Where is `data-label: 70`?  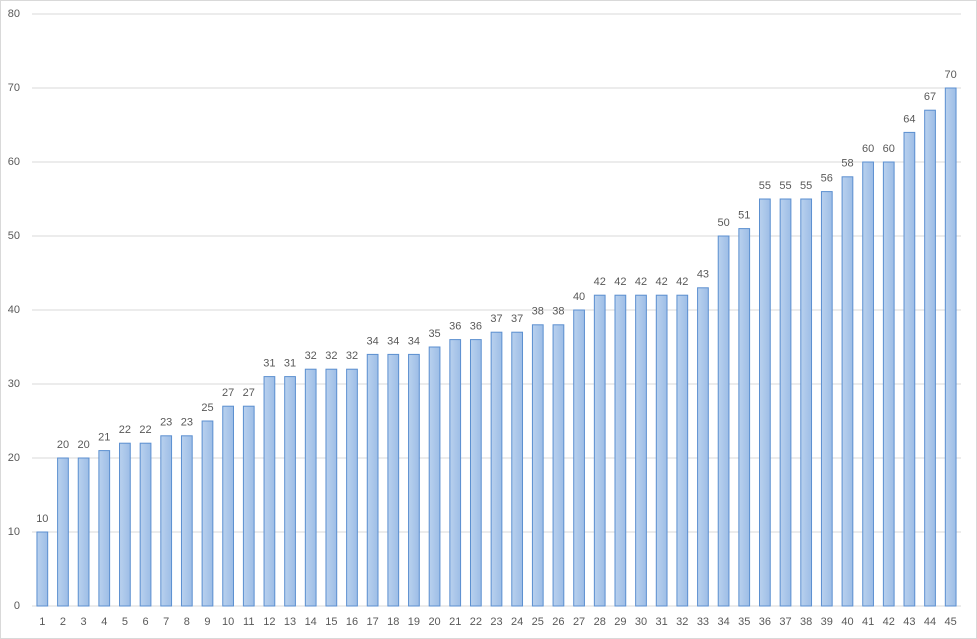
data-label: 70 is located at coordinates (951, 75).